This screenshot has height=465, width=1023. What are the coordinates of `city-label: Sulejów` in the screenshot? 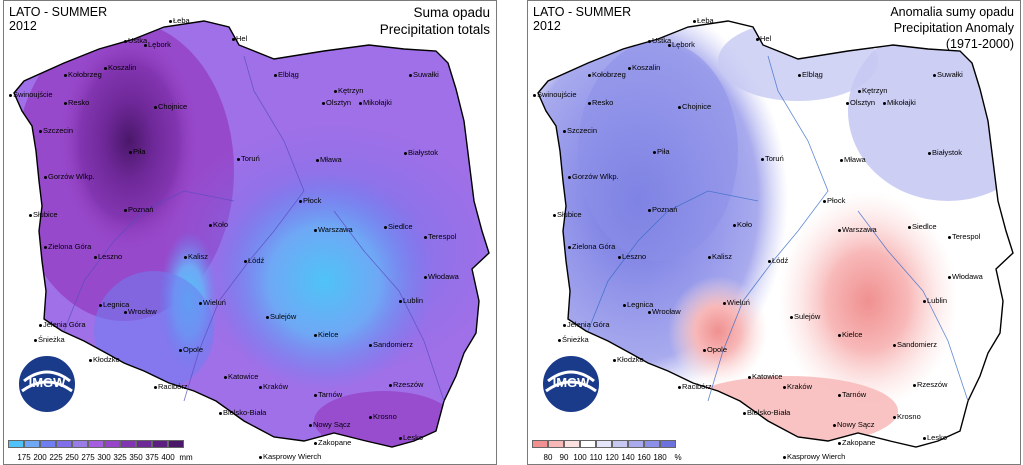 It's located at (281, 317).